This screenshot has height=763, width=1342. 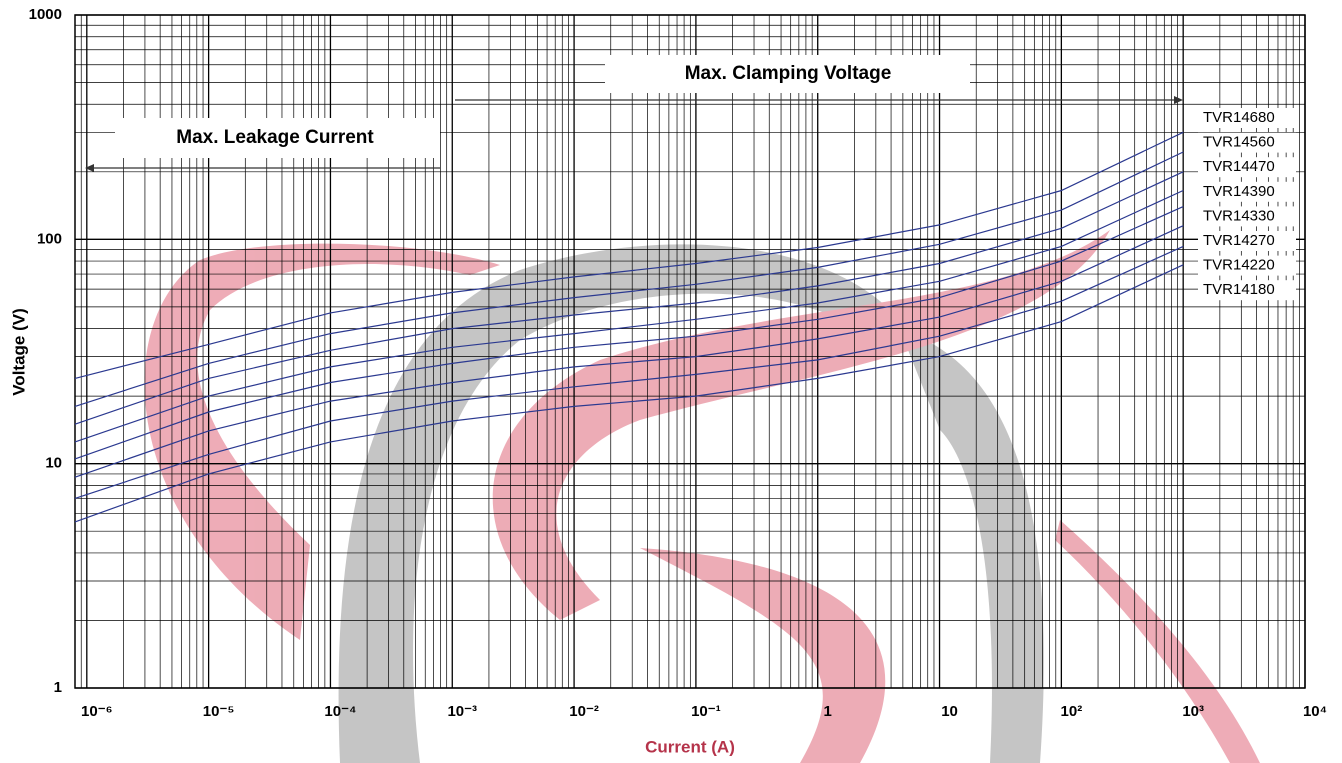 I want to click on x-tick-label: 10³, so click(x=1193, y=711).